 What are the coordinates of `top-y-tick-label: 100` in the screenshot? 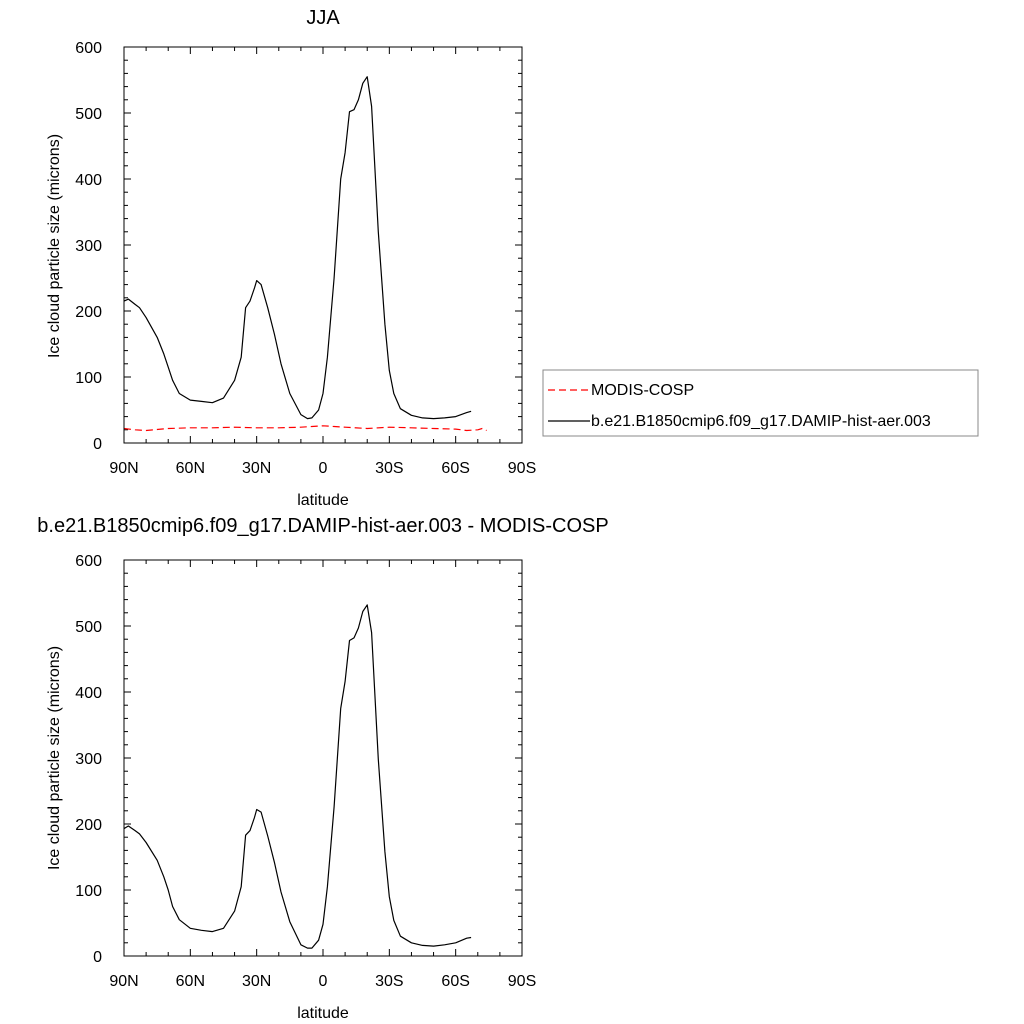 It's located at (88, 378).